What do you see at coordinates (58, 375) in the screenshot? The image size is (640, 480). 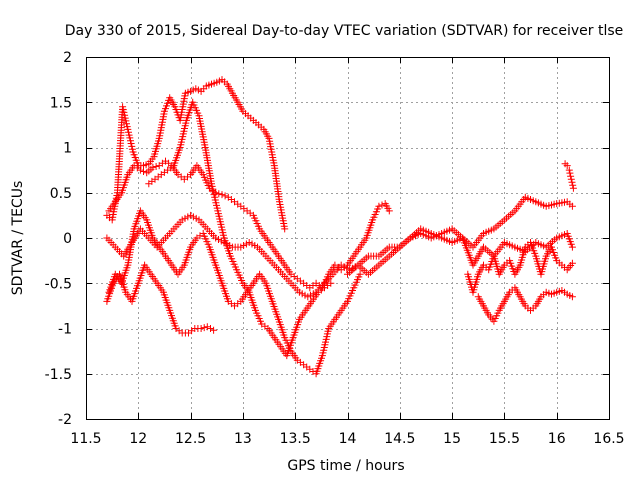 I see `y-tick-label: -1.5` at bounding box center [58, 375].